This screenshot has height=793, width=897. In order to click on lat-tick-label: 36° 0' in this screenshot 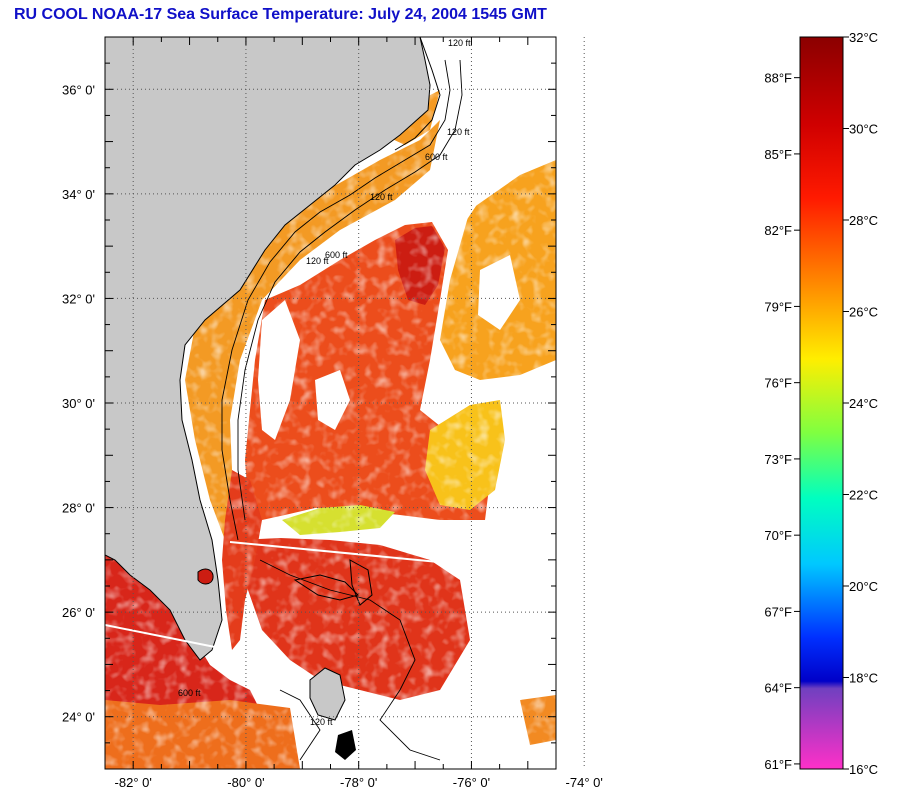, I will do `click(78, 89)`.